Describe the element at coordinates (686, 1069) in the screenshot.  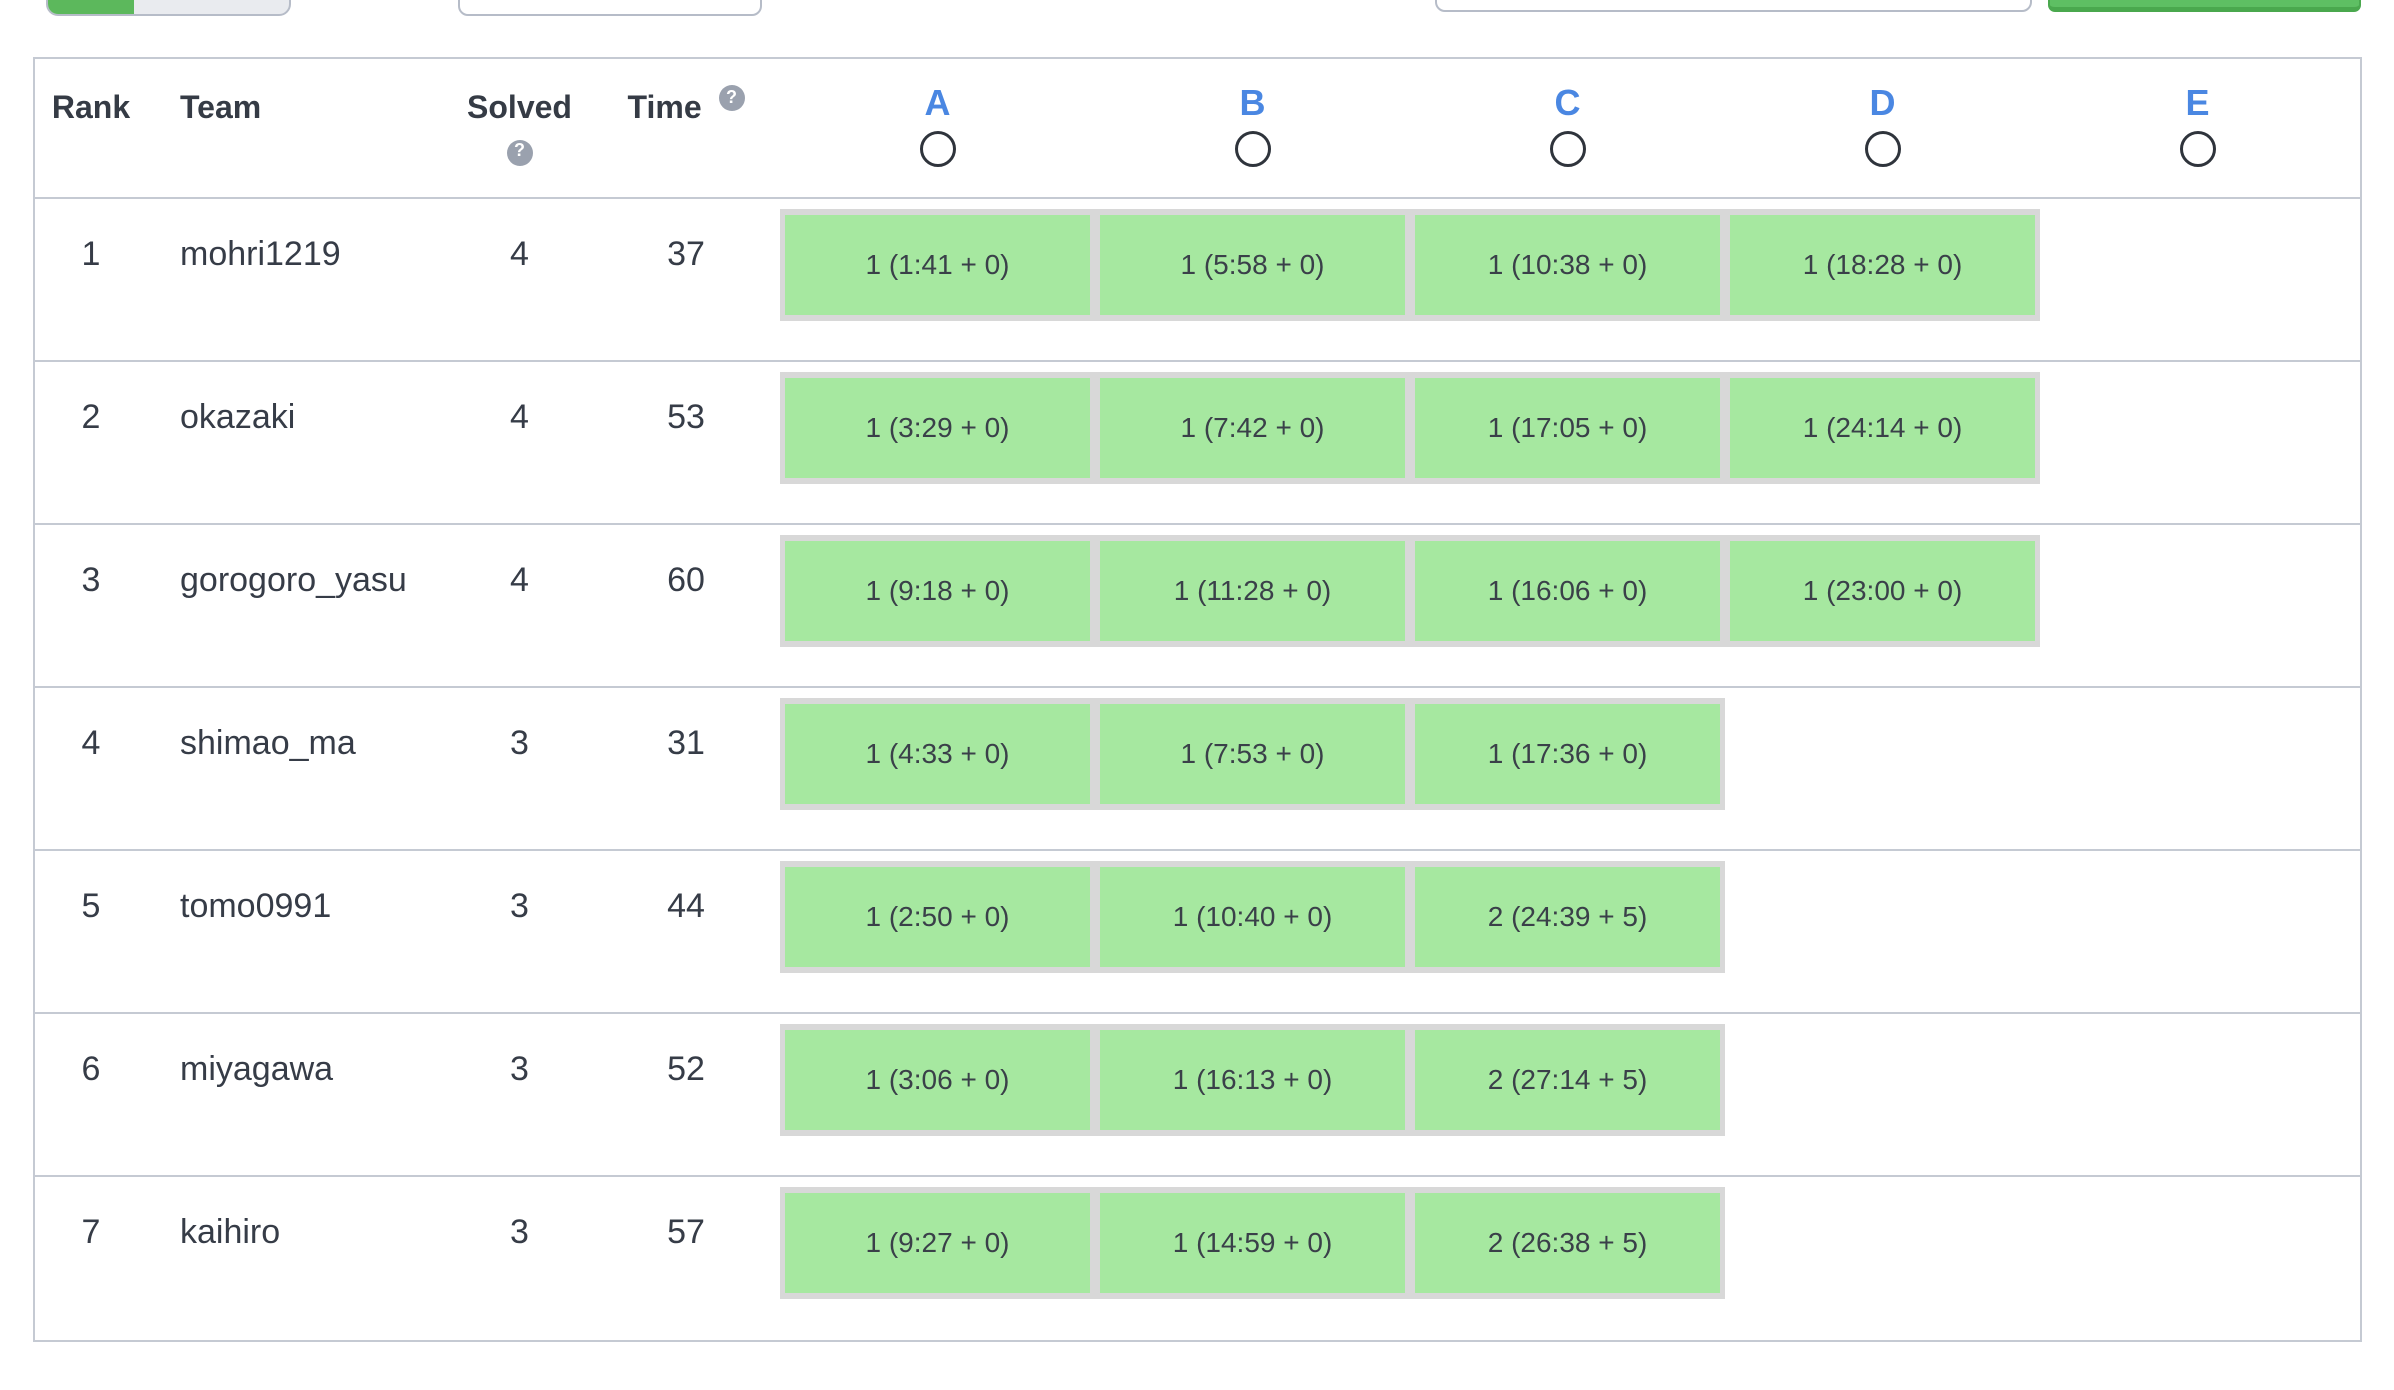
I see `time-penalty: 52` at that location.